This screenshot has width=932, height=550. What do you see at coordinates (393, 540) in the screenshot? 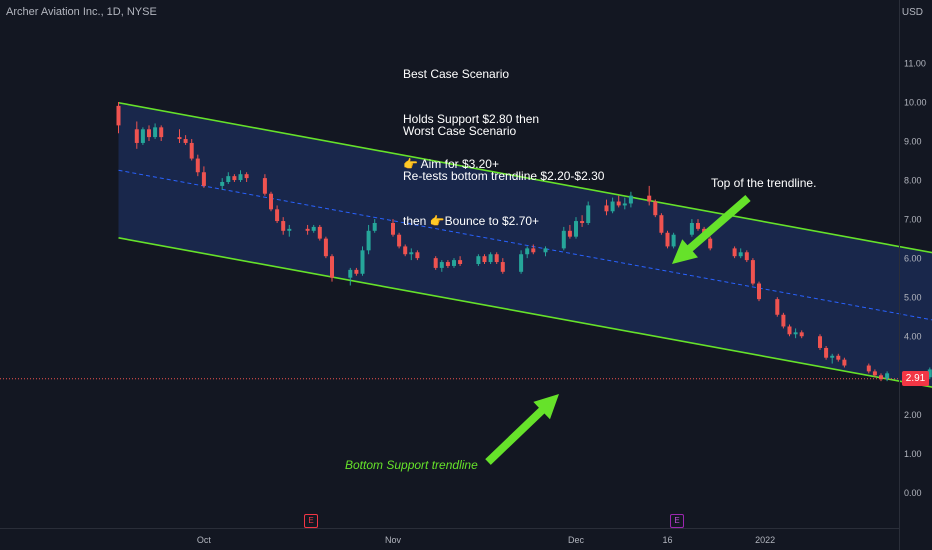
I see `x-tick-label: Nov` at bounding box center [393, 540].